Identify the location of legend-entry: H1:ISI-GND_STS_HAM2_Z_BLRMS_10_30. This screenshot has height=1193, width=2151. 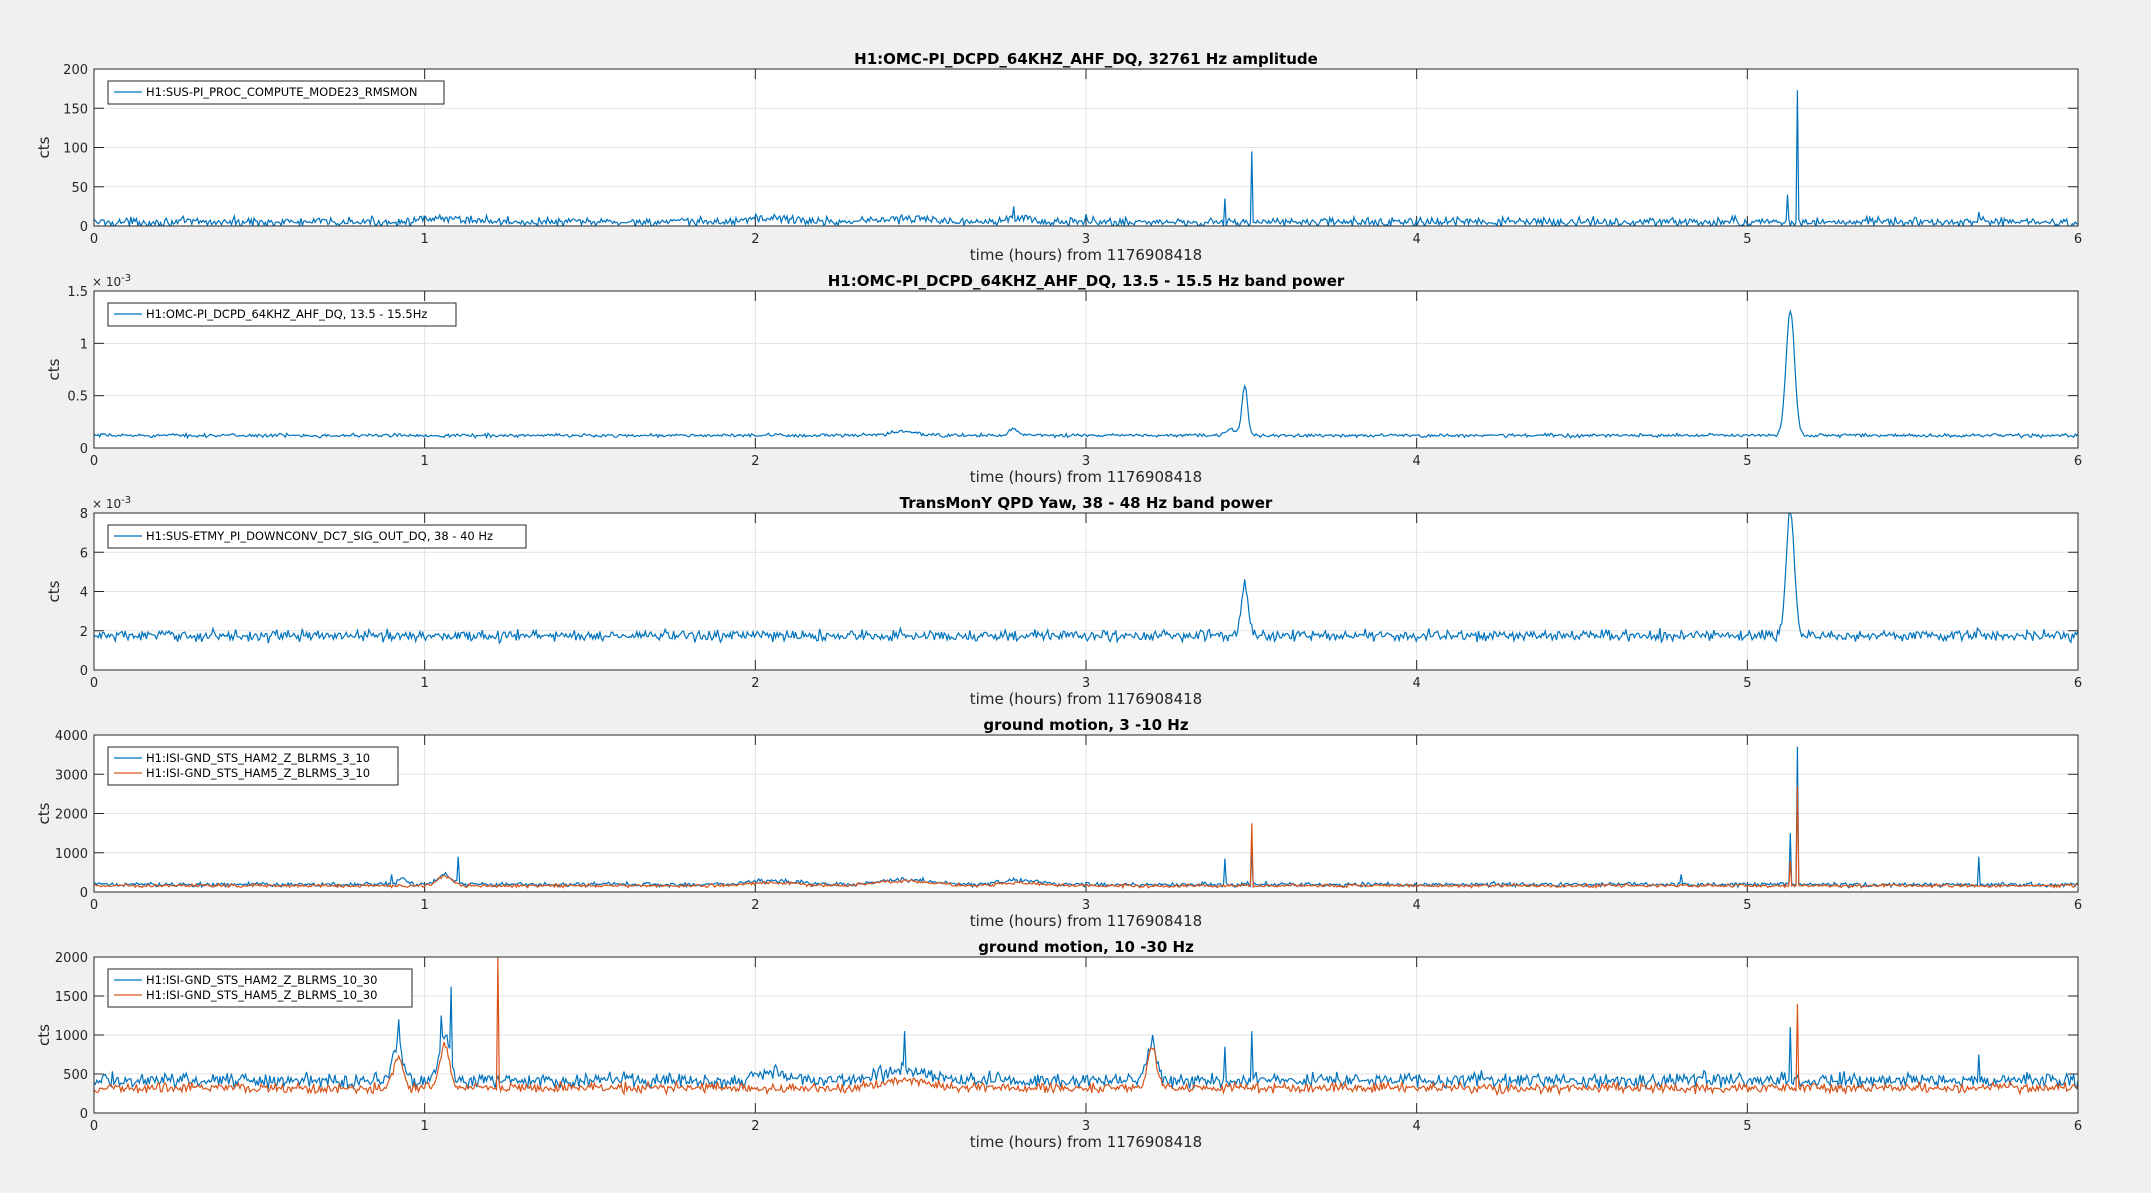
(261, 980).